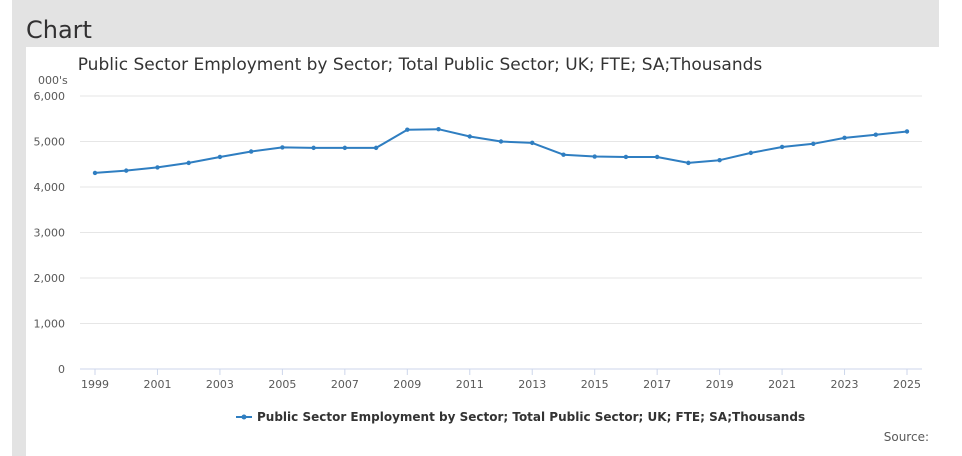  What do you see at coordinates (470, 384) in the screenshot?
I see `x-tick-label: 2011` at bounding box center [470, 384].